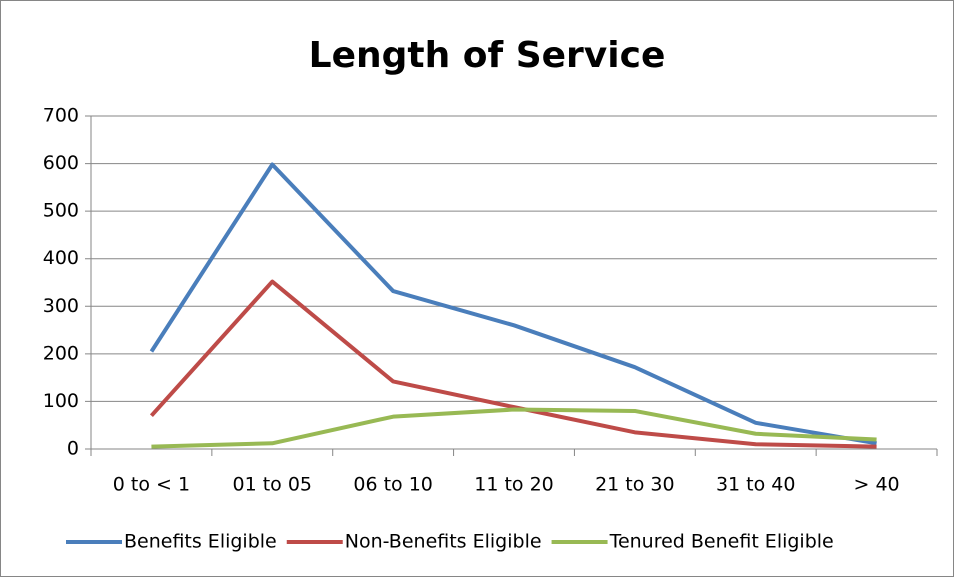  I want to click on y-tick-label: 500, so click(61, 211).